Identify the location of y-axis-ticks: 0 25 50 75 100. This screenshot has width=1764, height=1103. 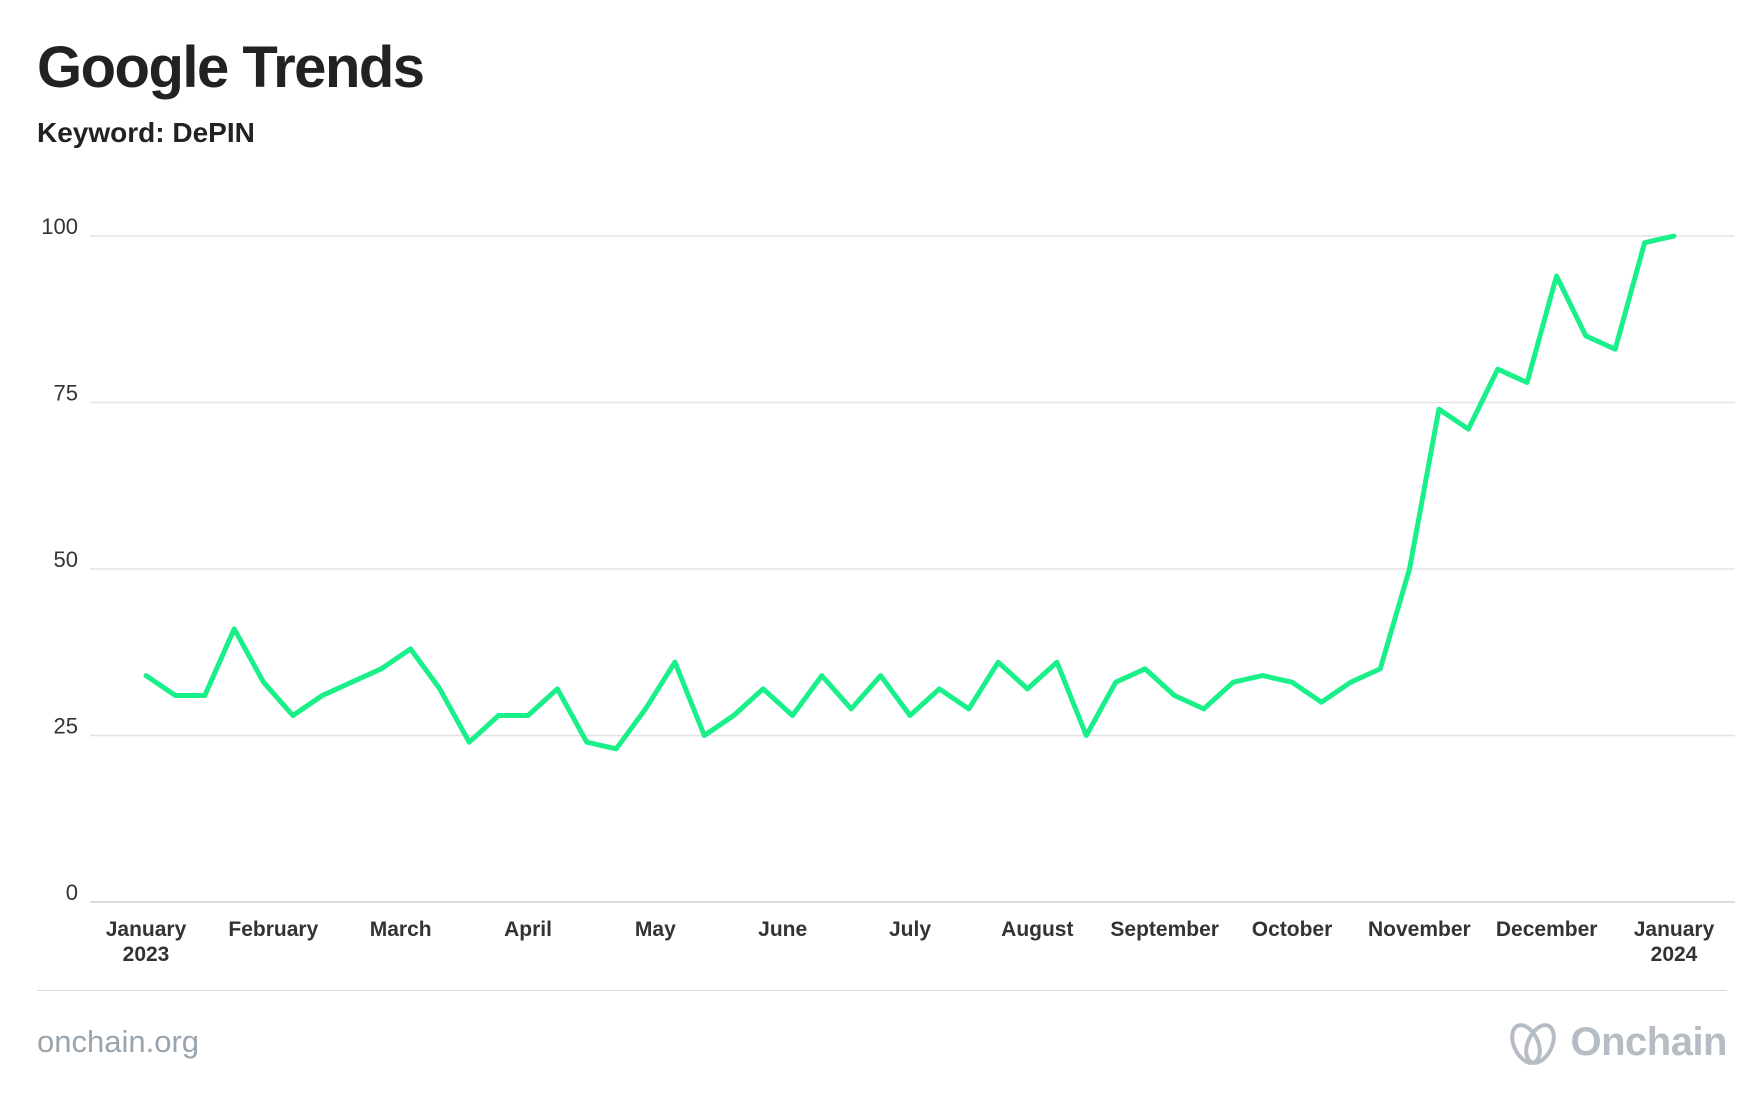
(59, 559).